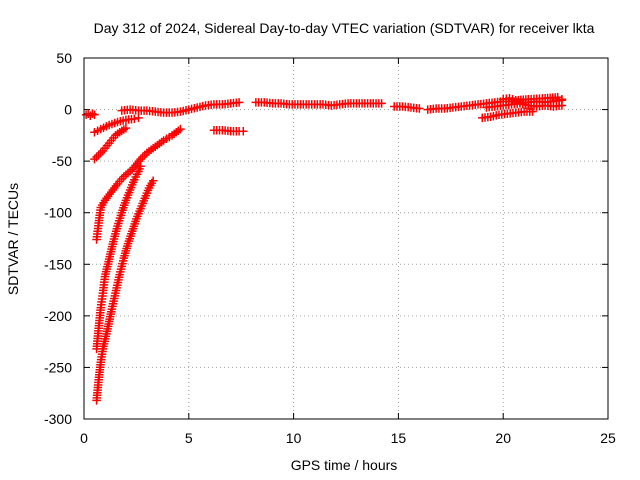 This screenshot has height=480, width=640. I want to click on x-tick-label: 20, so click(503, 438).